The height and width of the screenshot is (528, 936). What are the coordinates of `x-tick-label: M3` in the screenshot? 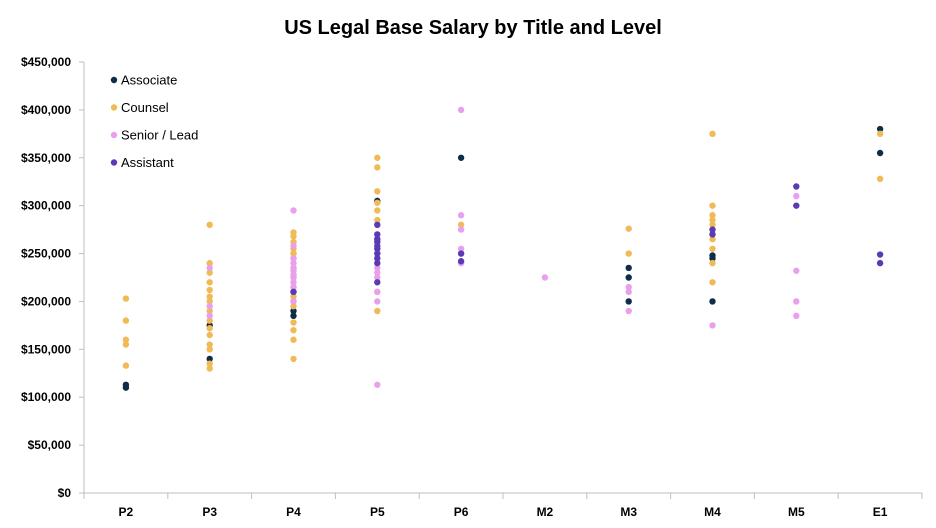 It's located at (628, 512).